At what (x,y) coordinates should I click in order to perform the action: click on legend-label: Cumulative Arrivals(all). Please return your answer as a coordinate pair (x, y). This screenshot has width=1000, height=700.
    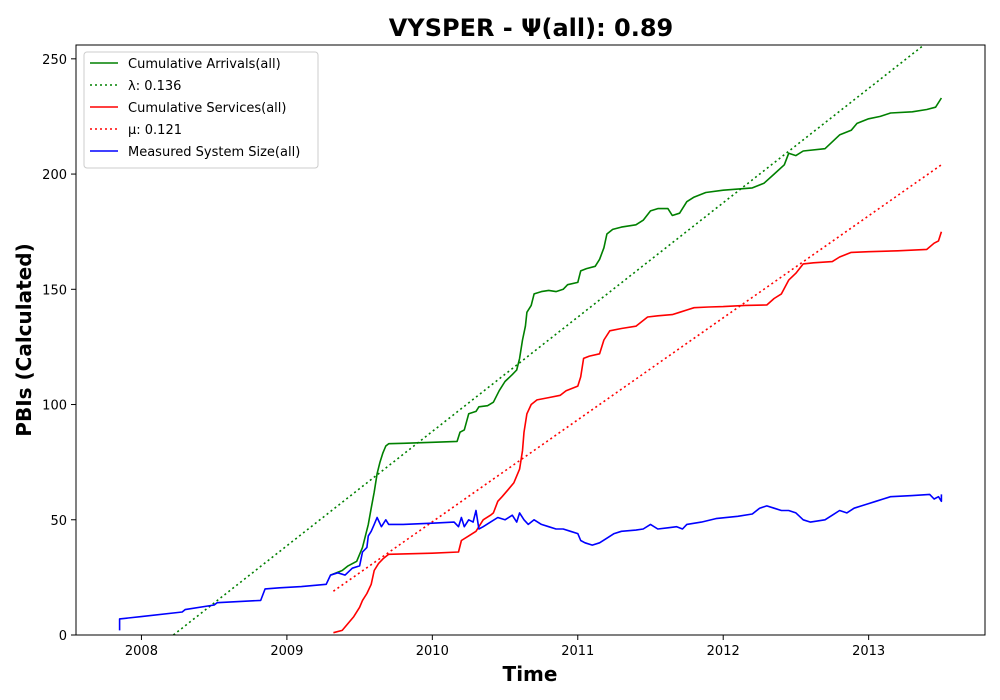
    Looking at the image, I should click on (204, 64).